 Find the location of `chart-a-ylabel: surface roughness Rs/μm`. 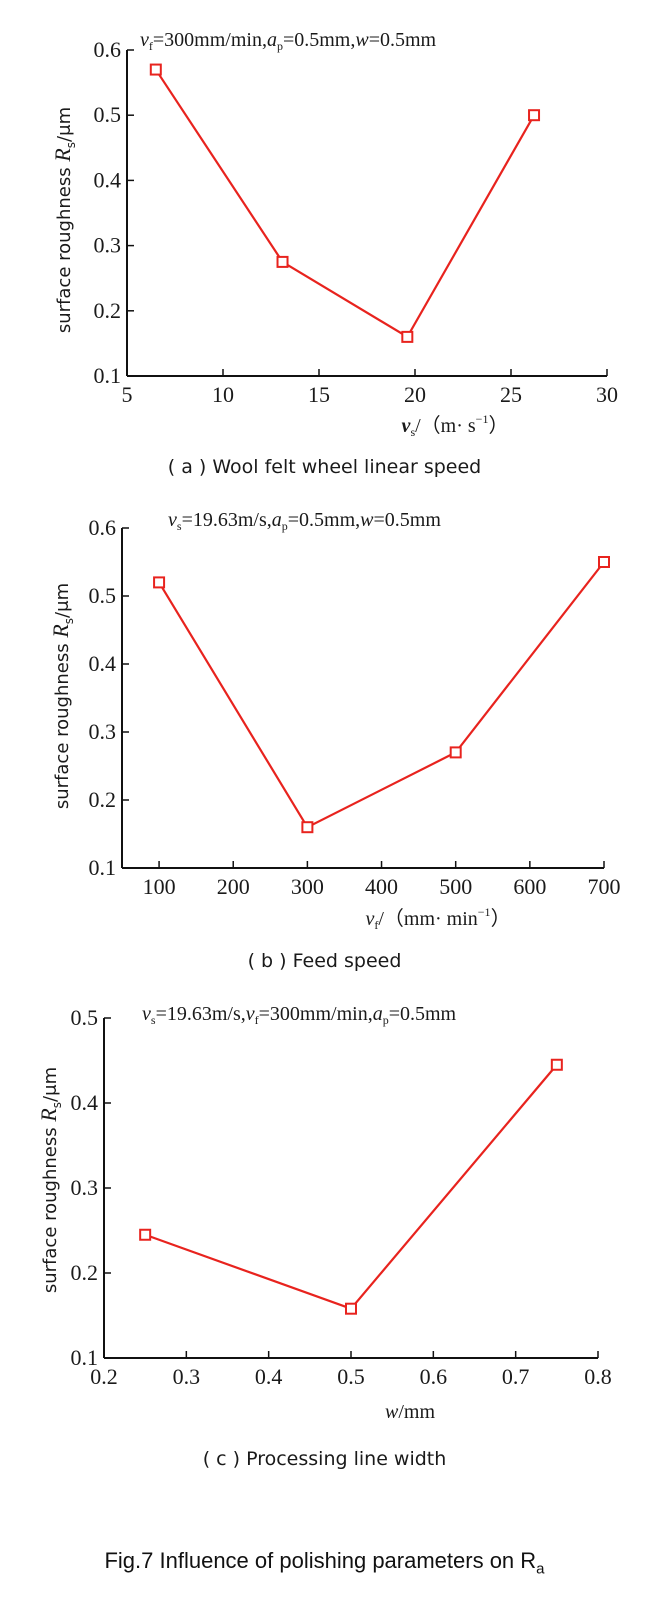

chart-a-ylabel: surface roughness Rs/μm is located at coordinates (64, 220).